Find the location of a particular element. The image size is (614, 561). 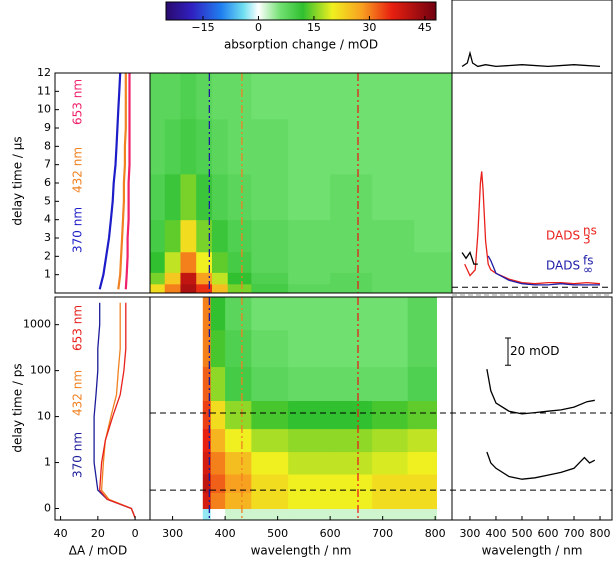

legend-sup: ns is located at coordinates (590, 231).